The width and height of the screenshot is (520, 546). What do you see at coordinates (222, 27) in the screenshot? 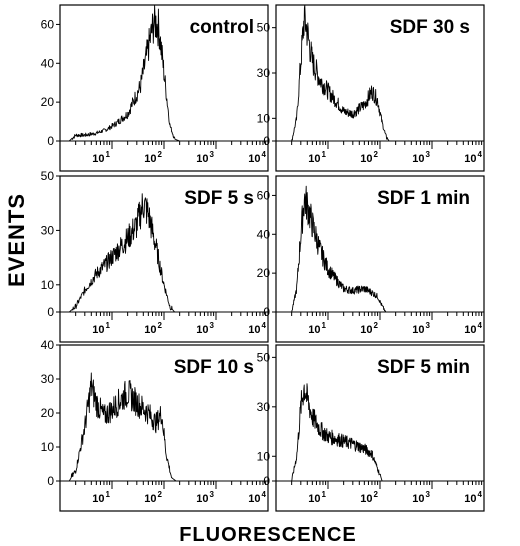
I see `panel-title: control` at bounding box center [222, 27].